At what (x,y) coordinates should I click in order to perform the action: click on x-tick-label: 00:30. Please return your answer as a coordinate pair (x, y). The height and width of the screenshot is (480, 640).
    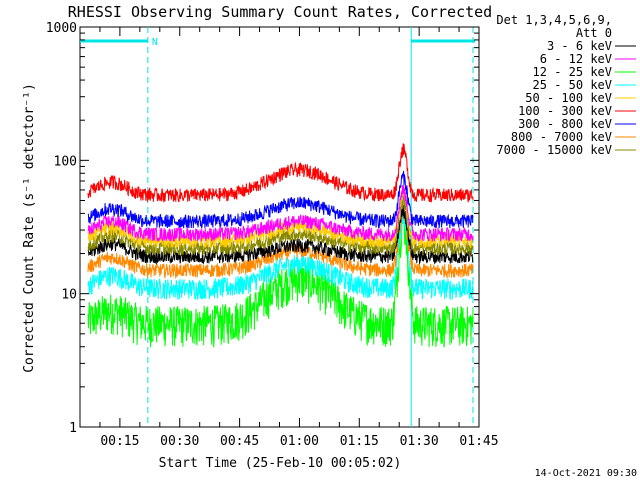
    Looking at the image, I should click on (179, 441).